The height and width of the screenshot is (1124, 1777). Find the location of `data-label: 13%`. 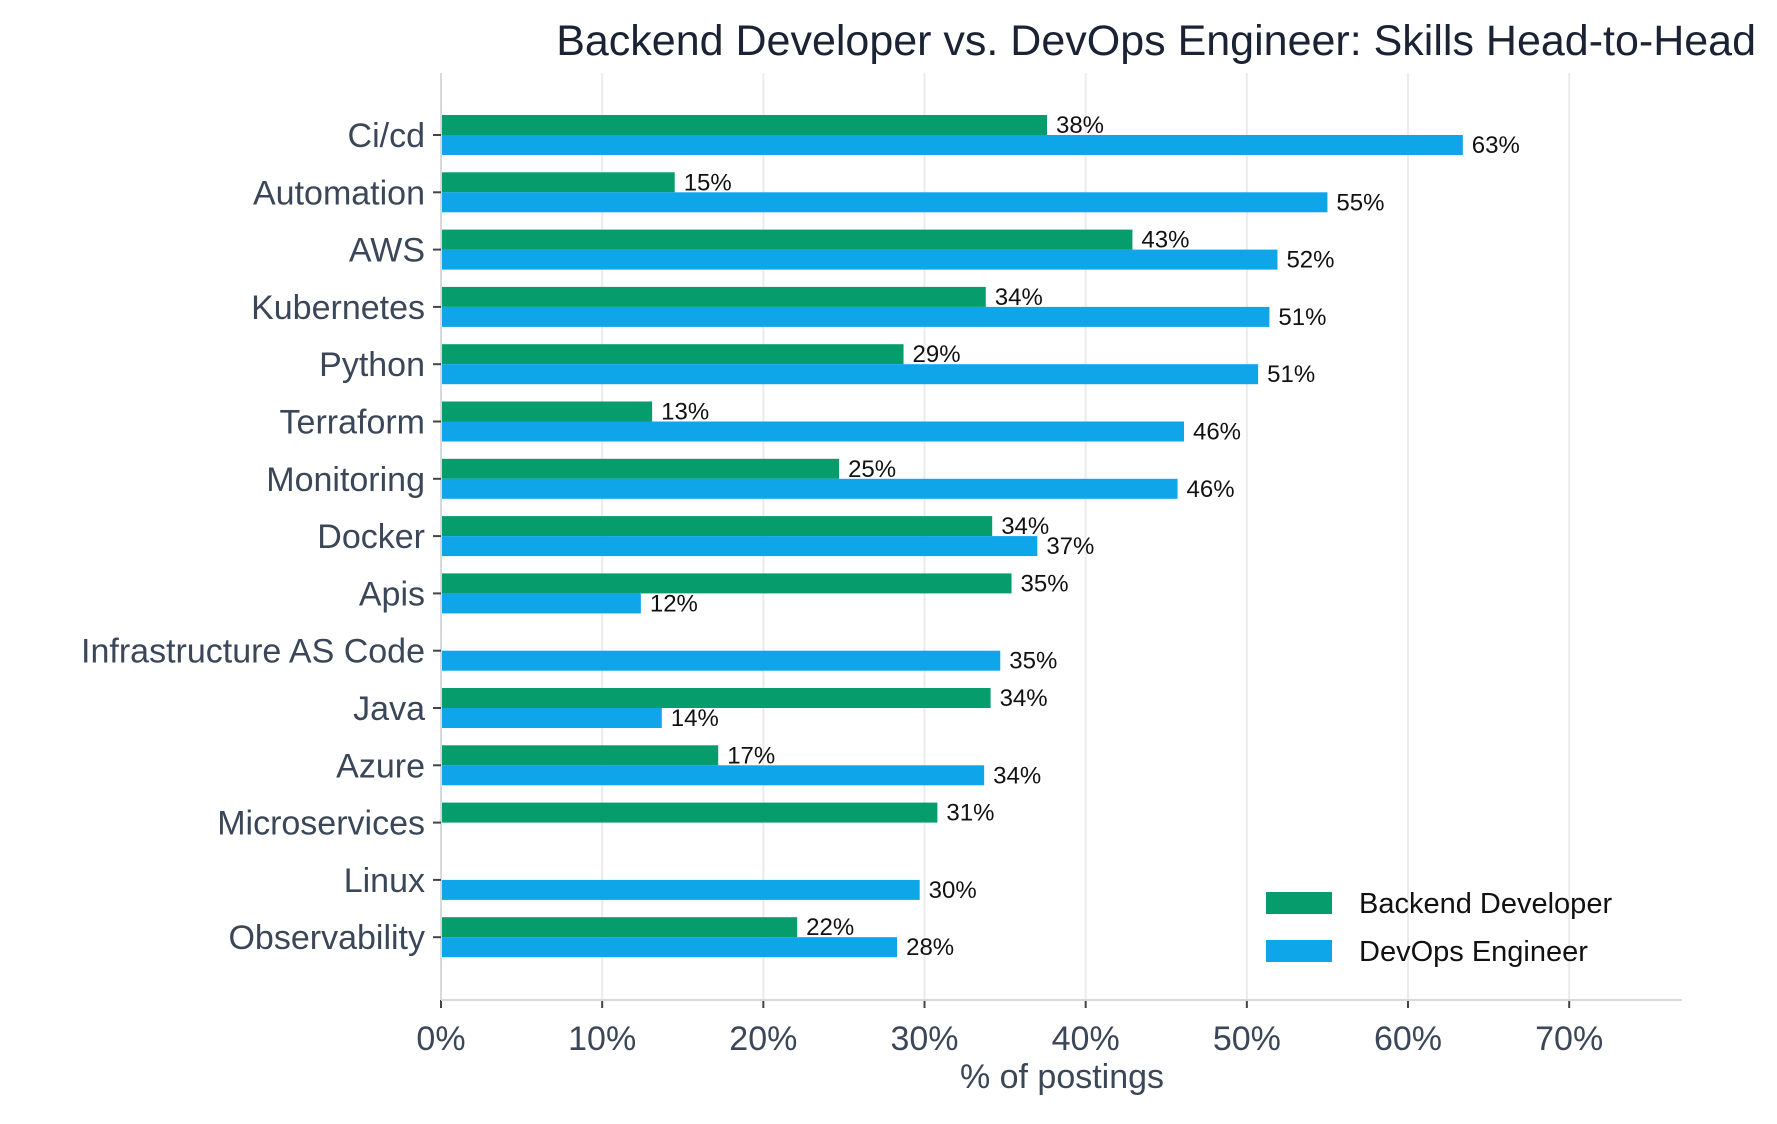

data-label: 13% is located at coordinates (685, 412).